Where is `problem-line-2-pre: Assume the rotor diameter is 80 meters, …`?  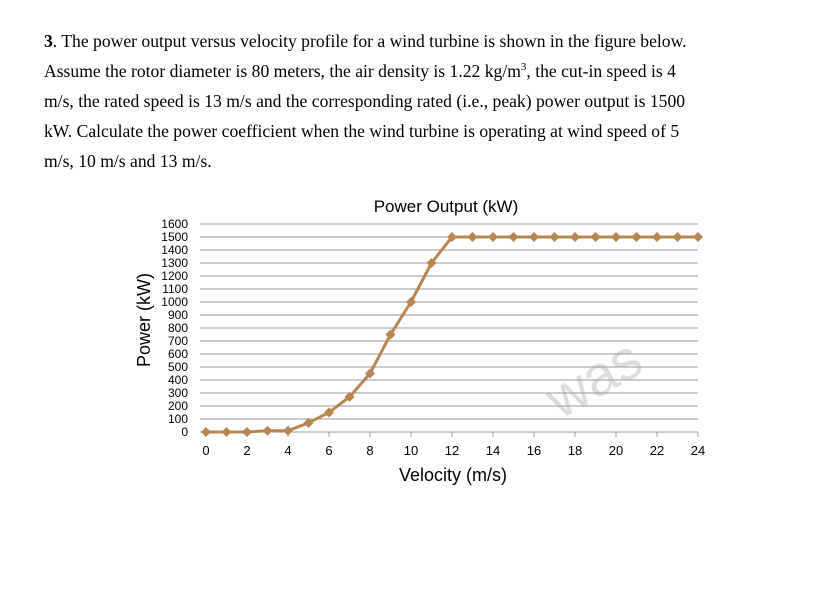 problem-line-2-pre: Assume the rotor diameter is 80 meters, … is located at coordinates (282, 71).